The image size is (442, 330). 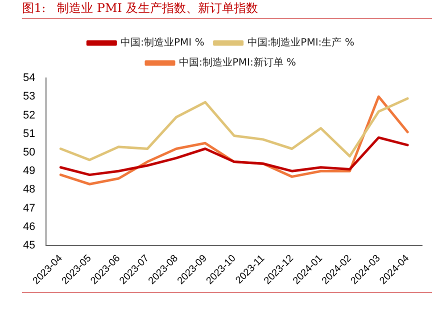 What do you see at coordinates (237, 62) in the screenshot?
I see `legend-label: 中国:制造业PMI:新订单 %` at bounding box center [237, 62].